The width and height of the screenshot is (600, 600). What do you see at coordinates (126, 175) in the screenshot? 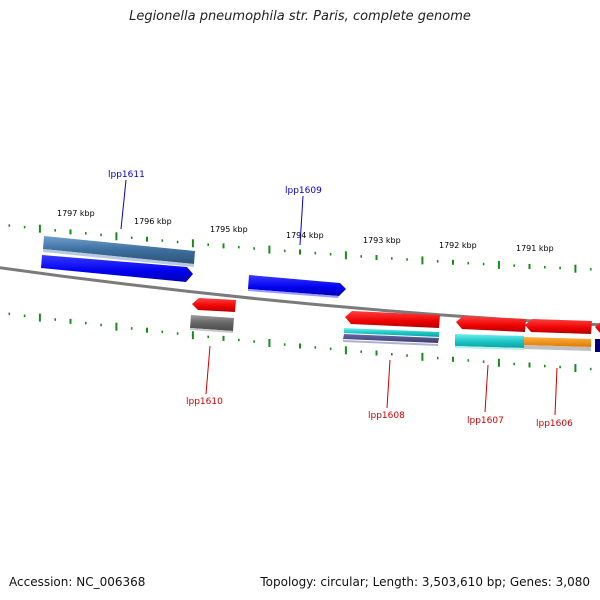
I see `gene-label-lpp1611: lpp1611` at bounding box center [126, 175].